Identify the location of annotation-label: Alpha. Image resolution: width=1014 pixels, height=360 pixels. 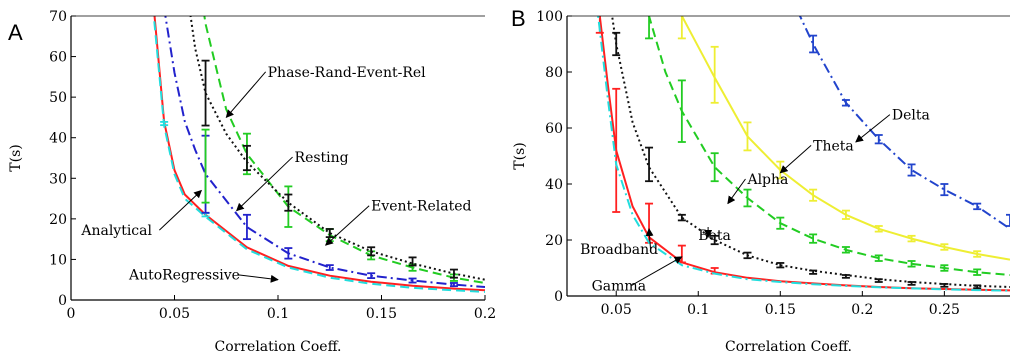
(767, 180).